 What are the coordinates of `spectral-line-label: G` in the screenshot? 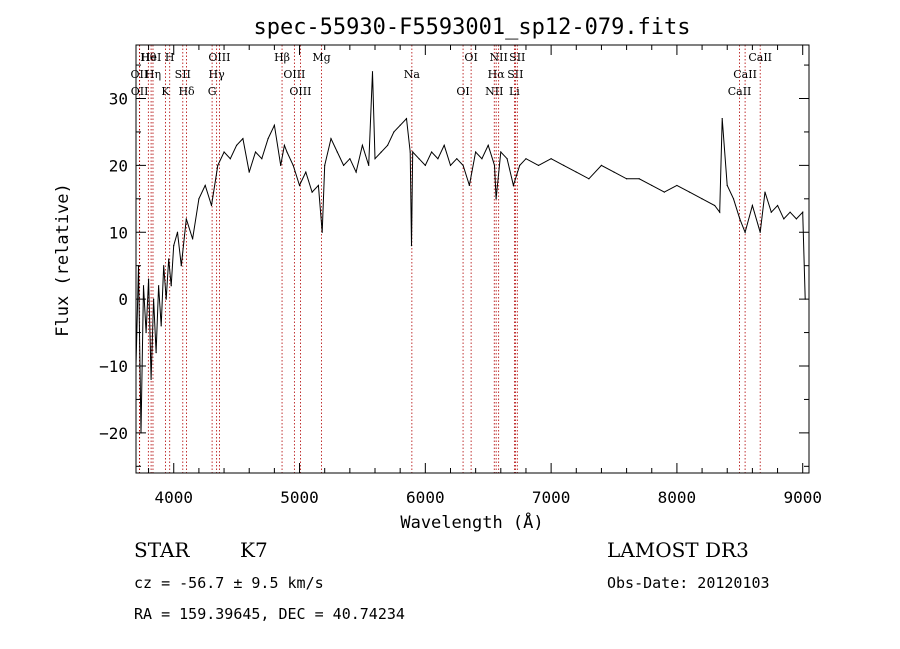 It's located at (212, 91).